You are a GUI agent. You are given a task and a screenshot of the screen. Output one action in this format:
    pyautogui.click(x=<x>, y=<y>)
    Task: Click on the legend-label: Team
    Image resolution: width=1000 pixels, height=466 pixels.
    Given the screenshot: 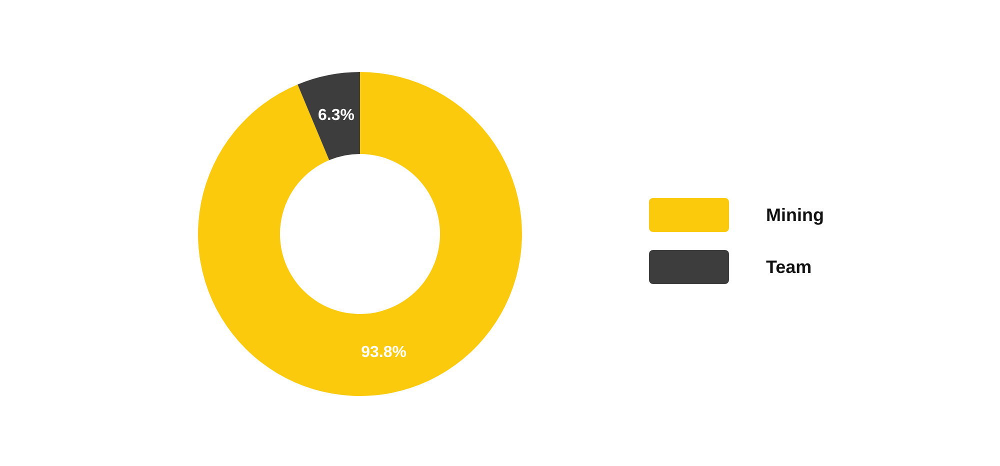 What is the action you would take?
    pyautogui.click(x=789, y=267)
    